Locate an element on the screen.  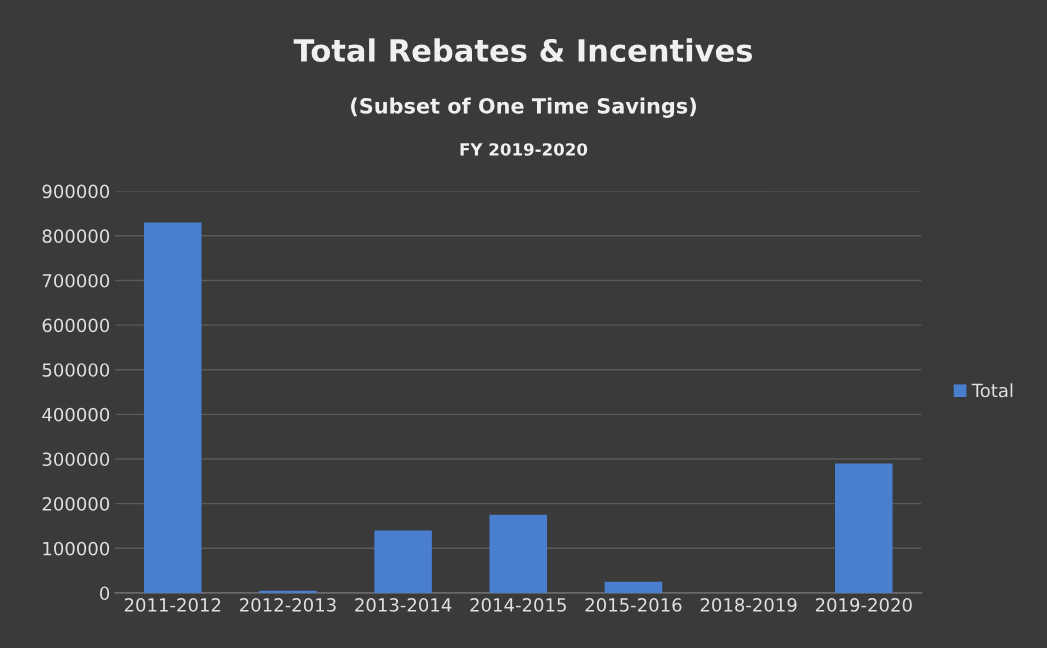
x-tick-label: 2012-2013 is located at coordinates (288, 605).